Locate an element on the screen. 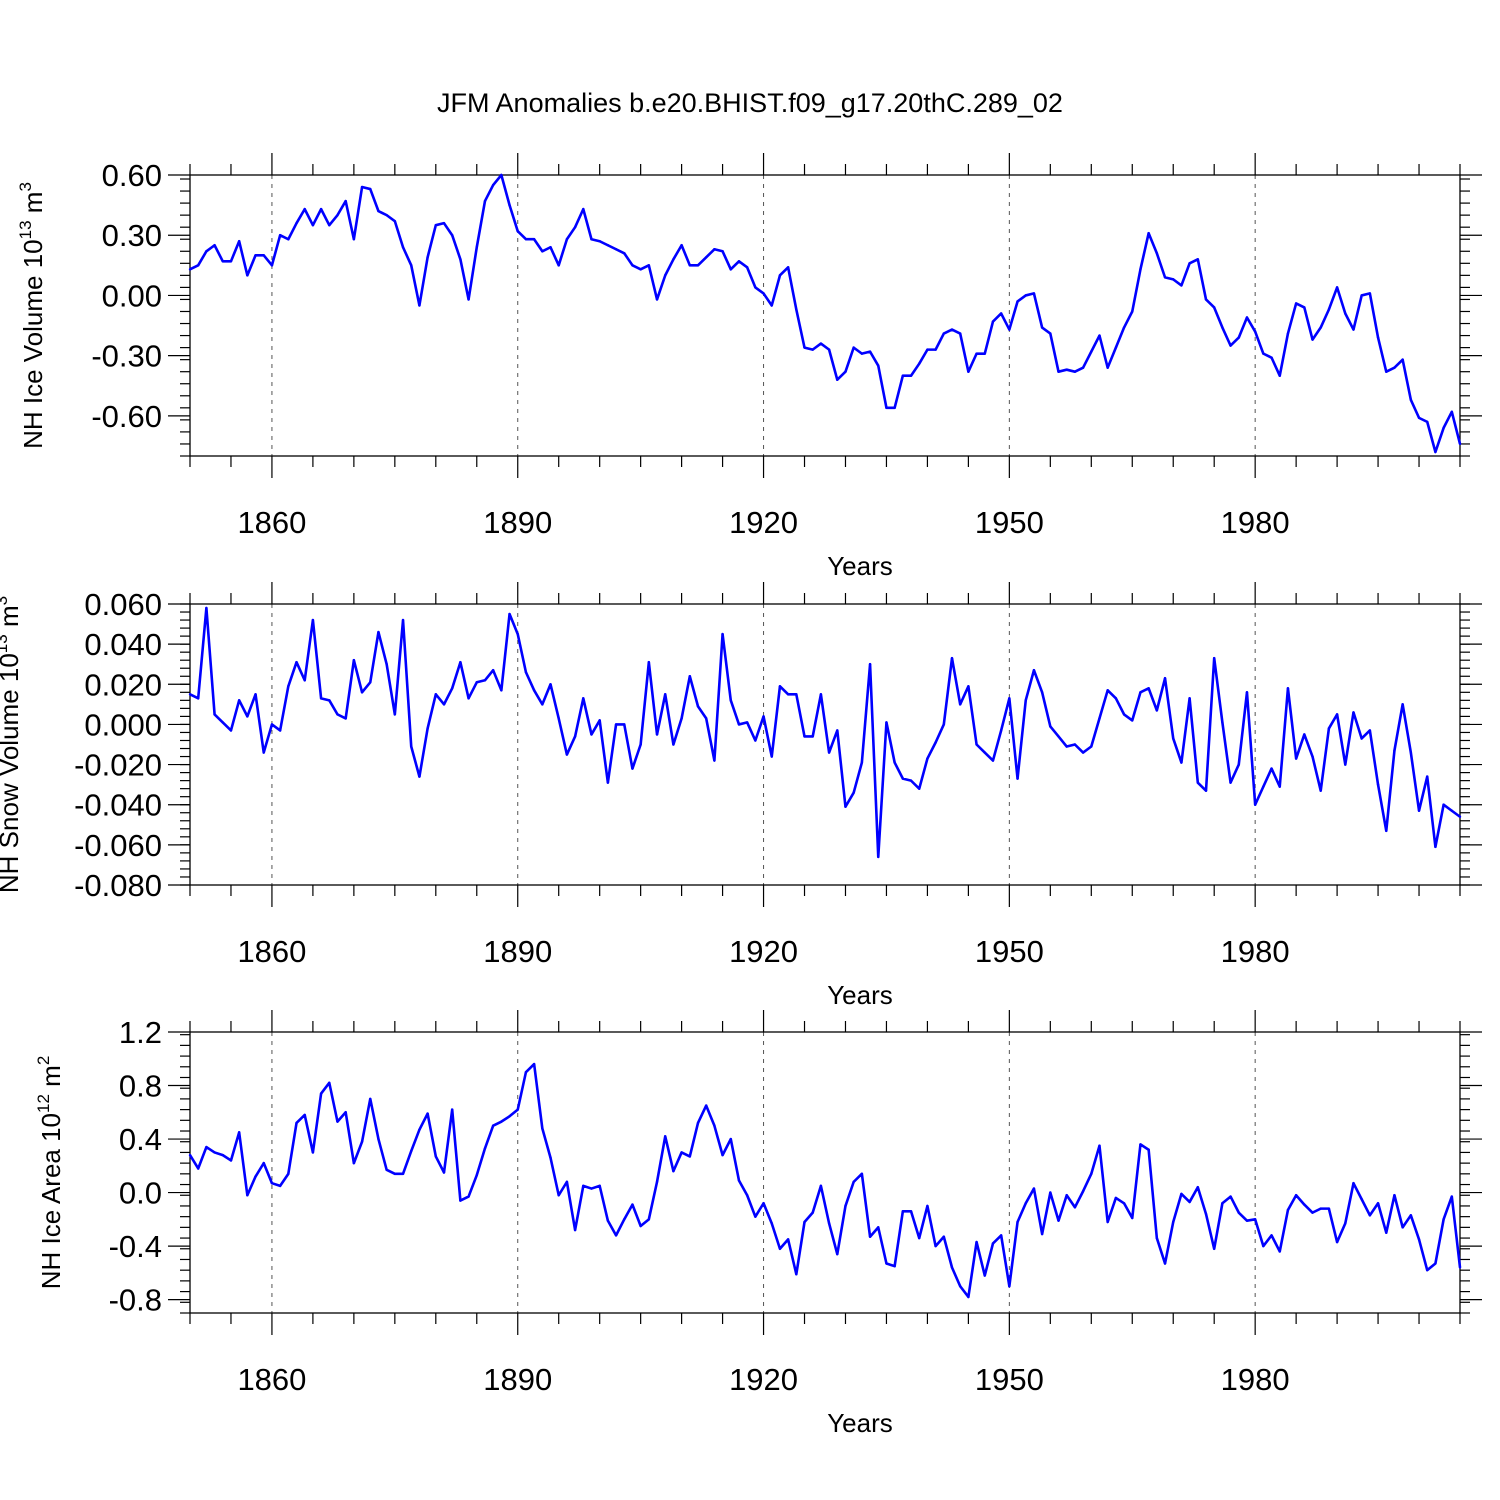 Image resolution: width=1500 pixels, height=1500 pixels. data-point-1973 is located at coordinates (1198, 259).